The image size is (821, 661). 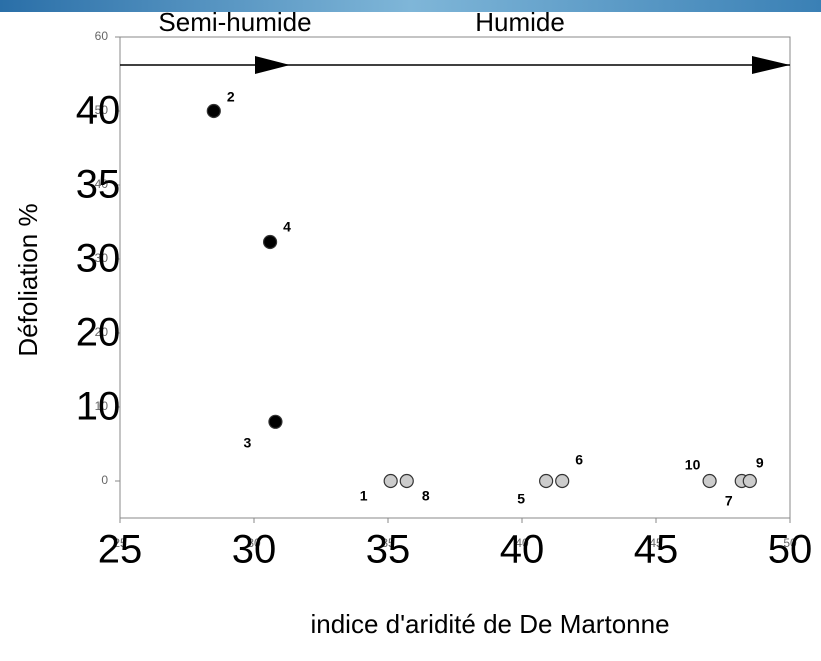 I want to click on y-tick-label: 20, so click(x=102, y=332).